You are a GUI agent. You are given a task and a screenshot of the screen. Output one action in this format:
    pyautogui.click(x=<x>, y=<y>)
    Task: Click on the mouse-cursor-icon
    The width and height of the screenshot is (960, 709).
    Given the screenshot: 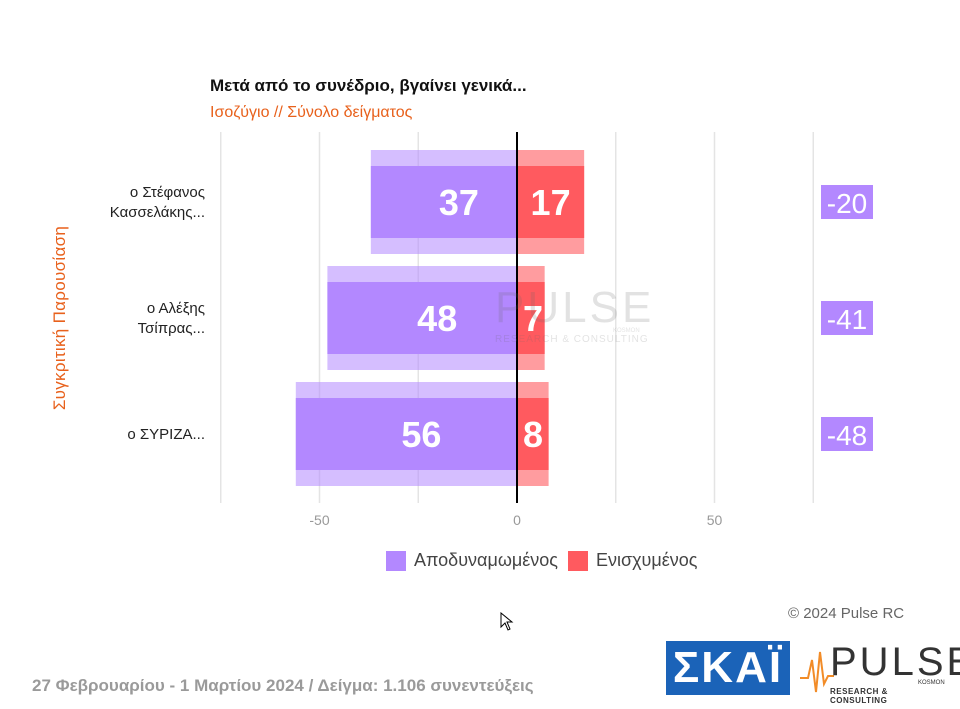 What is the action you would take?
    pyautogui.click(x=507, y=621)
    